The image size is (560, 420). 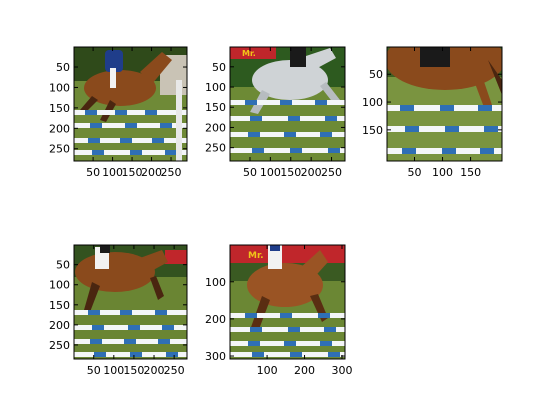 I want to click on x-tick-label: 300, so click(x=342, y=370).